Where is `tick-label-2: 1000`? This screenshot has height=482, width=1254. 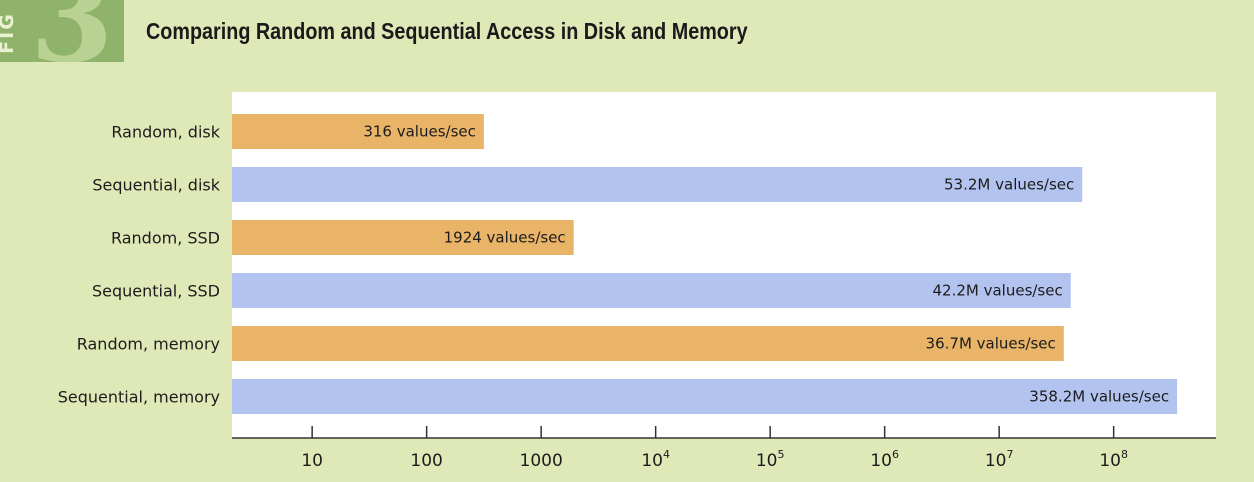
tick-label-2: 1000 is located at coordinates (541, 461).